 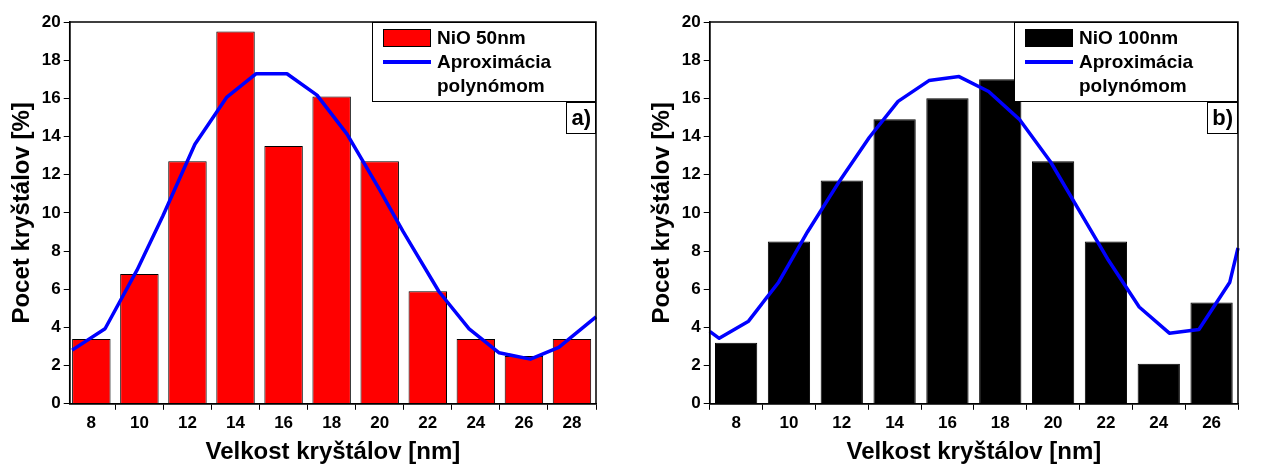 I want to click on annotation: a), so click(x=581, y=118).